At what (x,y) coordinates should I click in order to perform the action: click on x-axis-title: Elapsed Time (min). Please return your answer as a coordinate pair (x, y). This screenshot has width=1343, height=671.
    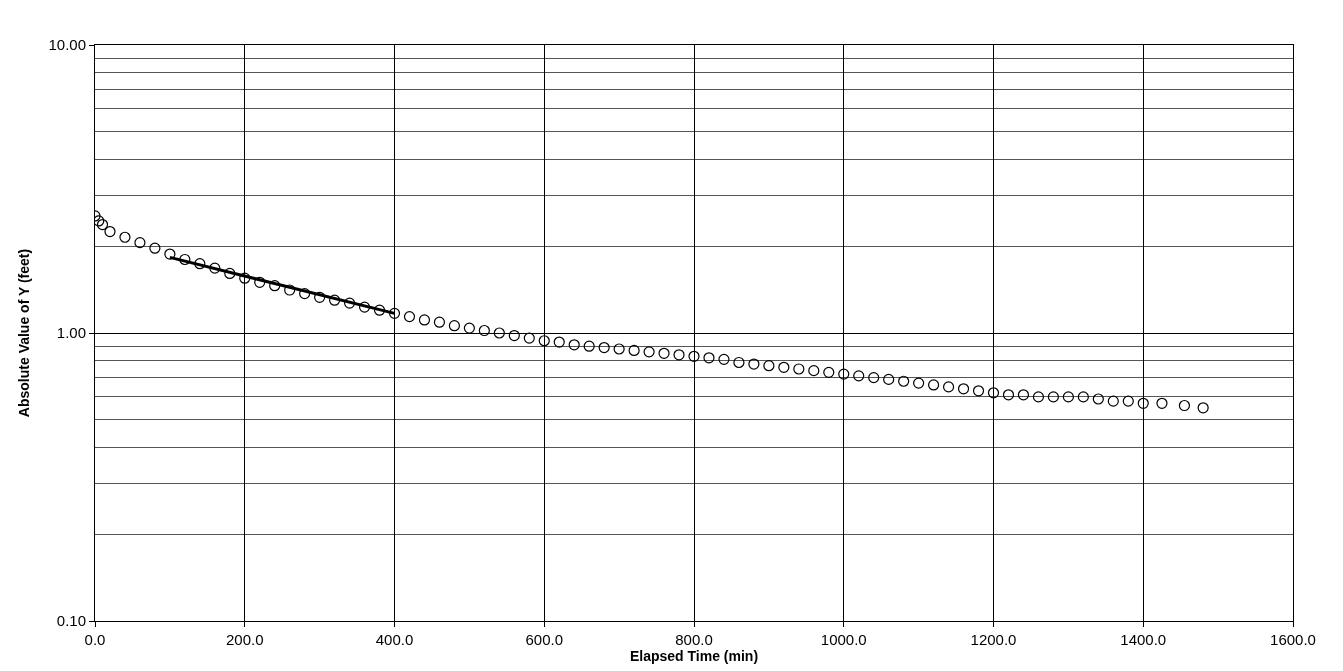
    Looking at the image, I should click on (694, 656).